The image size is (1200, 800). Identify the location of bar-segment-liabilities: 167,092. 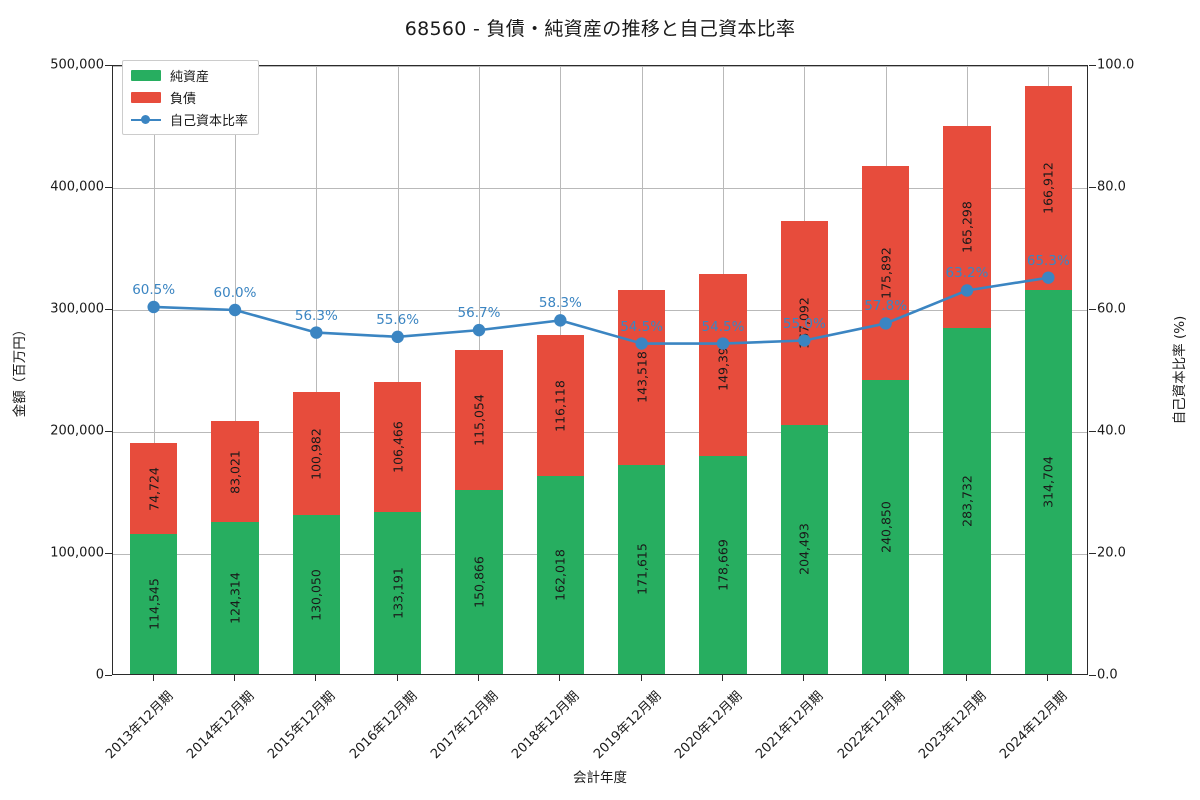
(804, 322).